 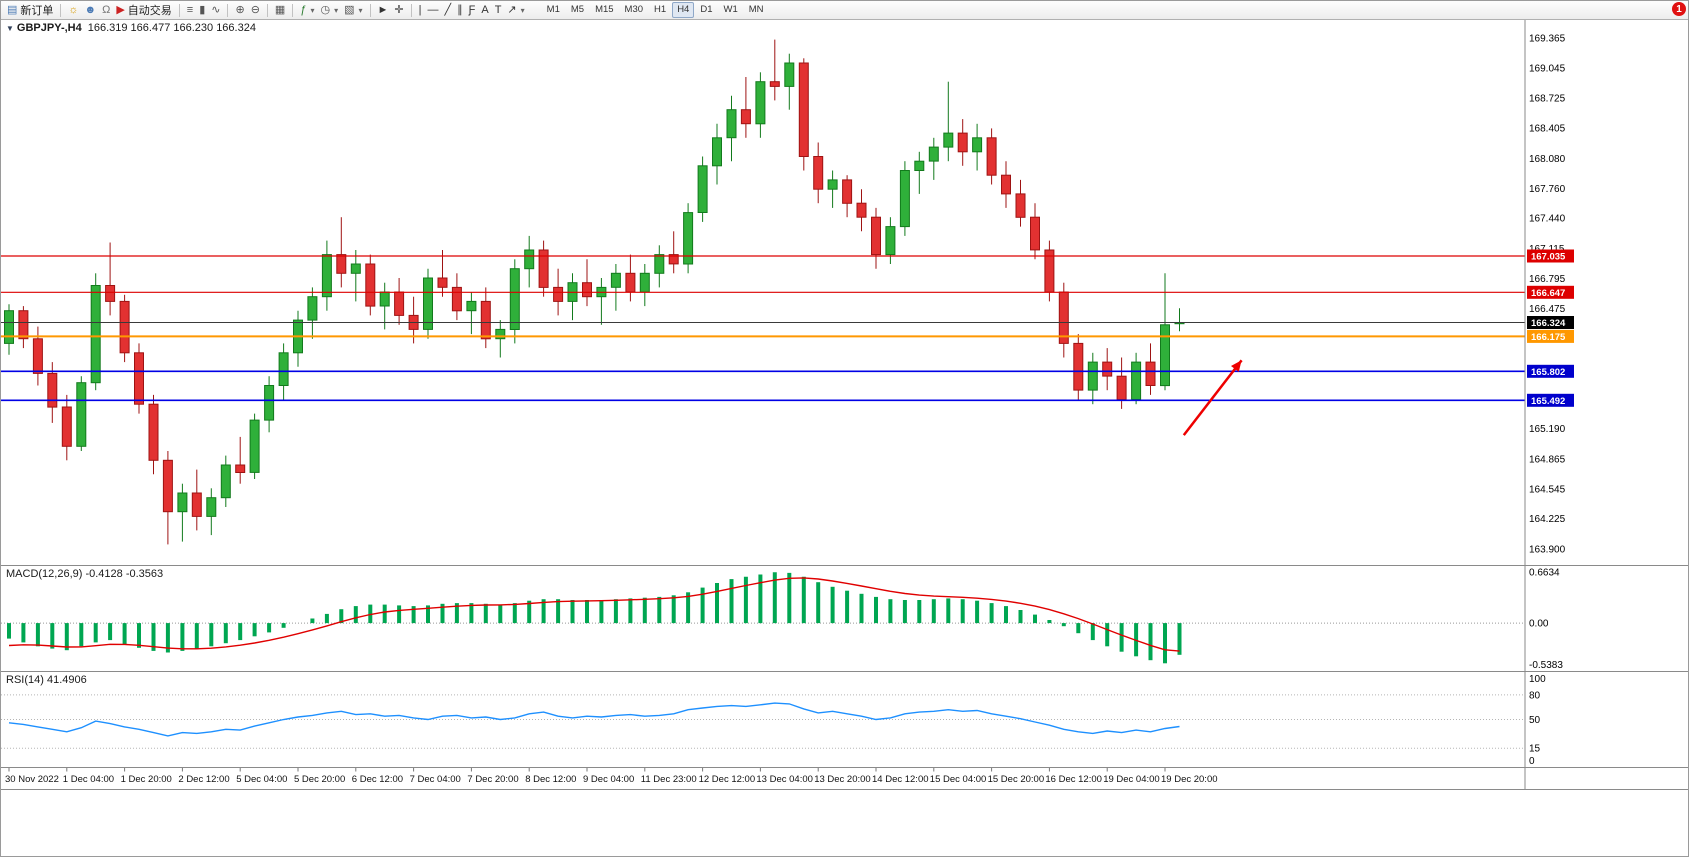 I want to click on indicators-button: ƒ ▾, so click(x=307, y=10).